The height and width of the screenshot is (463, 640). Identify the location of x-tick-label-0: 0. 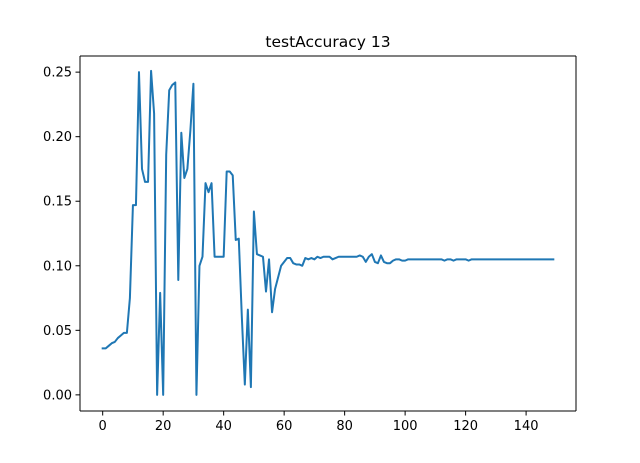
(103, 426).